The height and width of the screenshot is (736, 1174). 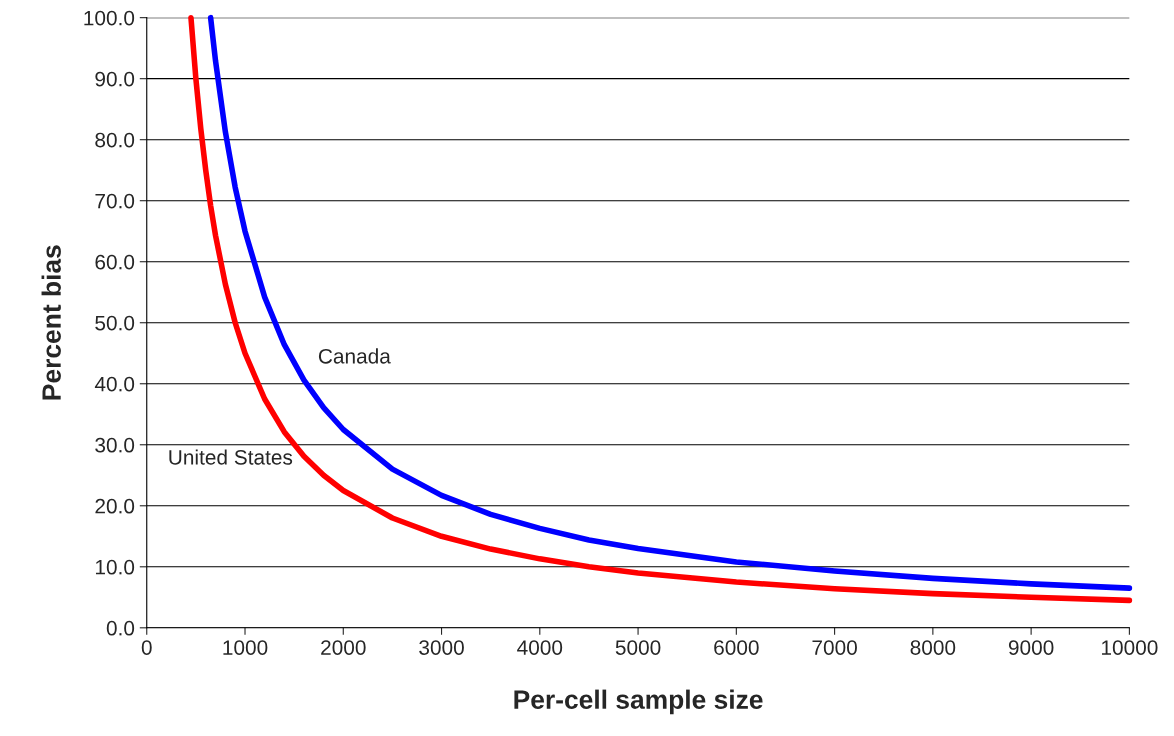 I want to click on x-tick-label: 1000, so click(x=245, y=647).